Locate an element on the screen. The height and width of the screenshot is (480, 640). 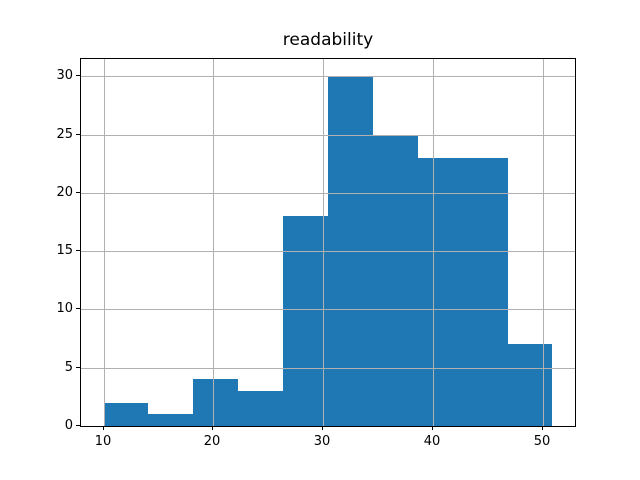
y-tick-label: 0 is located at coordinates (68, 425).